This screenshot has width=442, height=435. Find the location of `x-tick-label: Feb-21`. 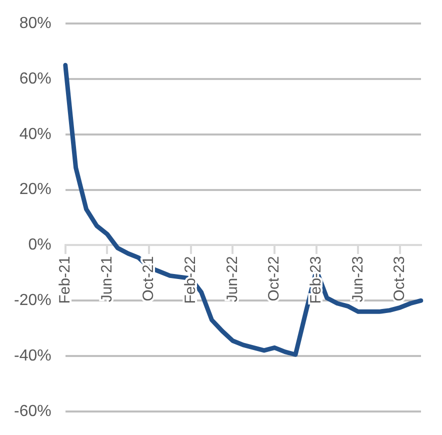

x-tick-label: Feb-21 is located at coordinates (65, 280).